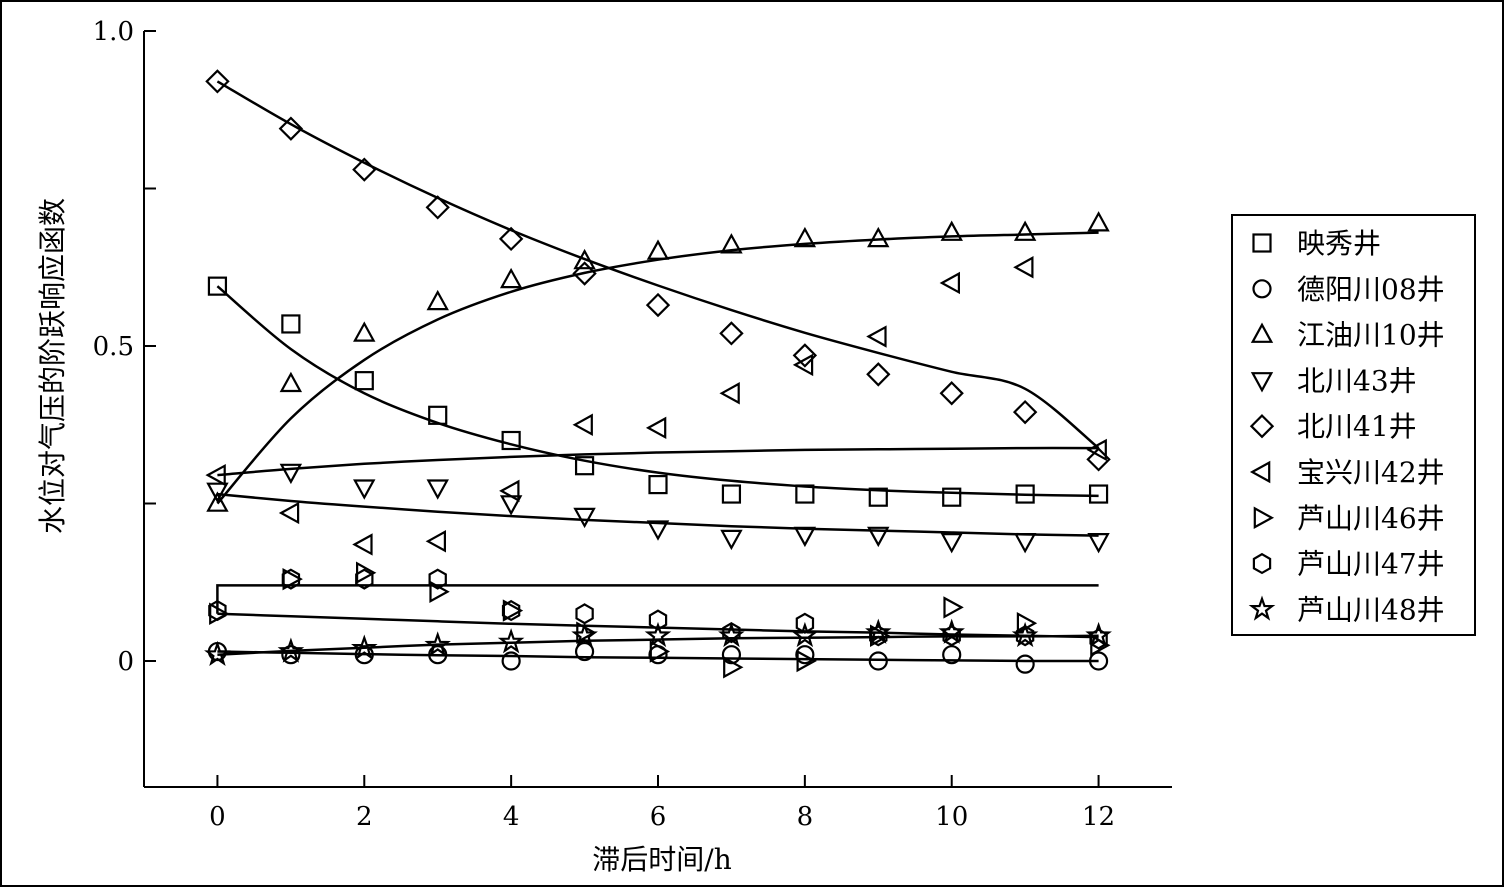  I want to click on legend-label-1: 德阳川08井, so click(1371, 289).